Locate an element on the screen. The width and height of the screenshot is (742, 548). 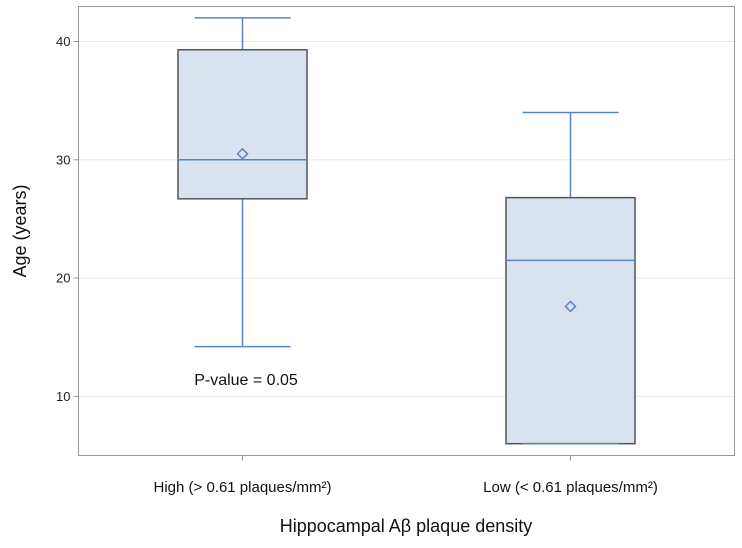
y-axis-label: Age (years) is located at coordinates (20, 230).